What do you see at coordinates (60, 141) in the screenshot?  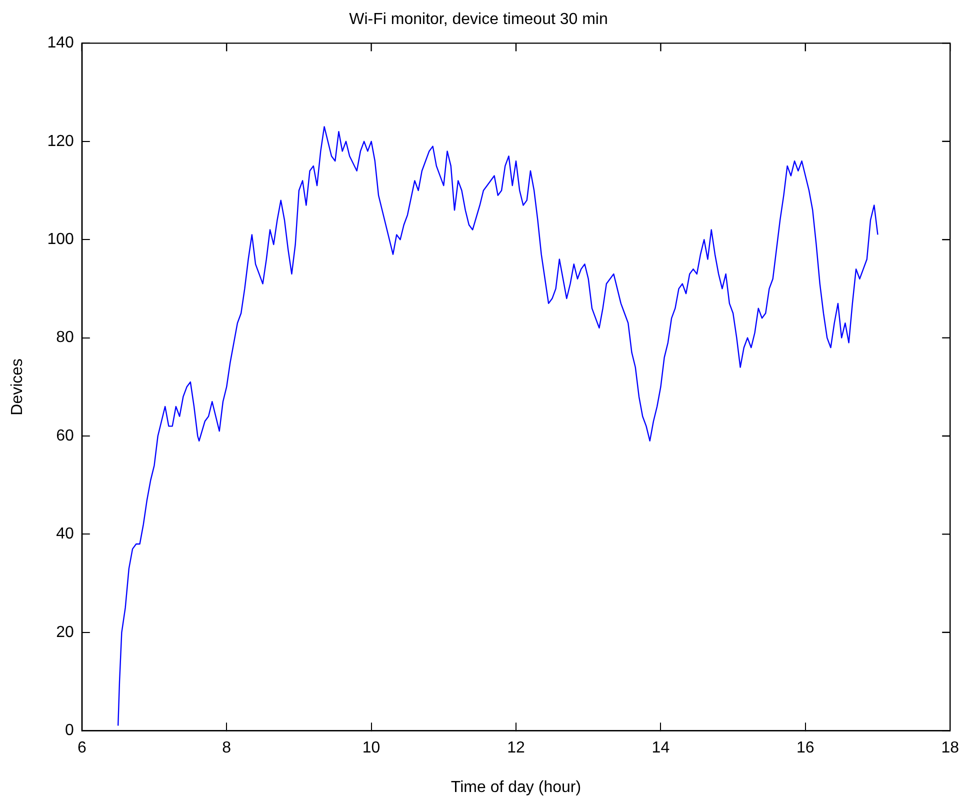 I see `y-tick-label: 120` at bounding box center [60, 141].